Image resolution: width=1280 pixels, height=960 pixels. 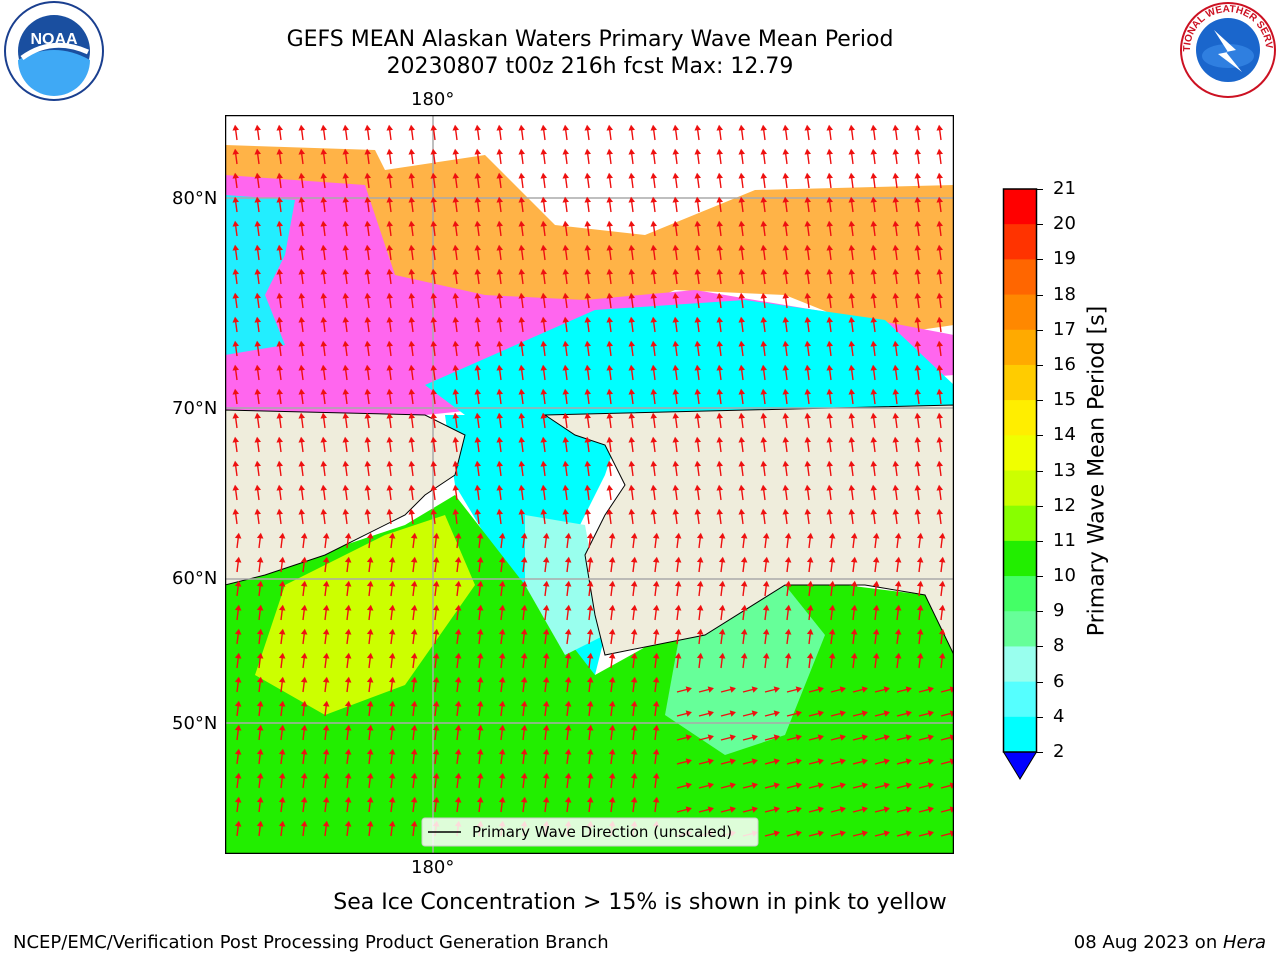 What do you see at coordinates (1097, 471) in the screenshot?
I see `colorbar-label: Primary Wave Mean Period [s]` at bounding box center [1097, 471].